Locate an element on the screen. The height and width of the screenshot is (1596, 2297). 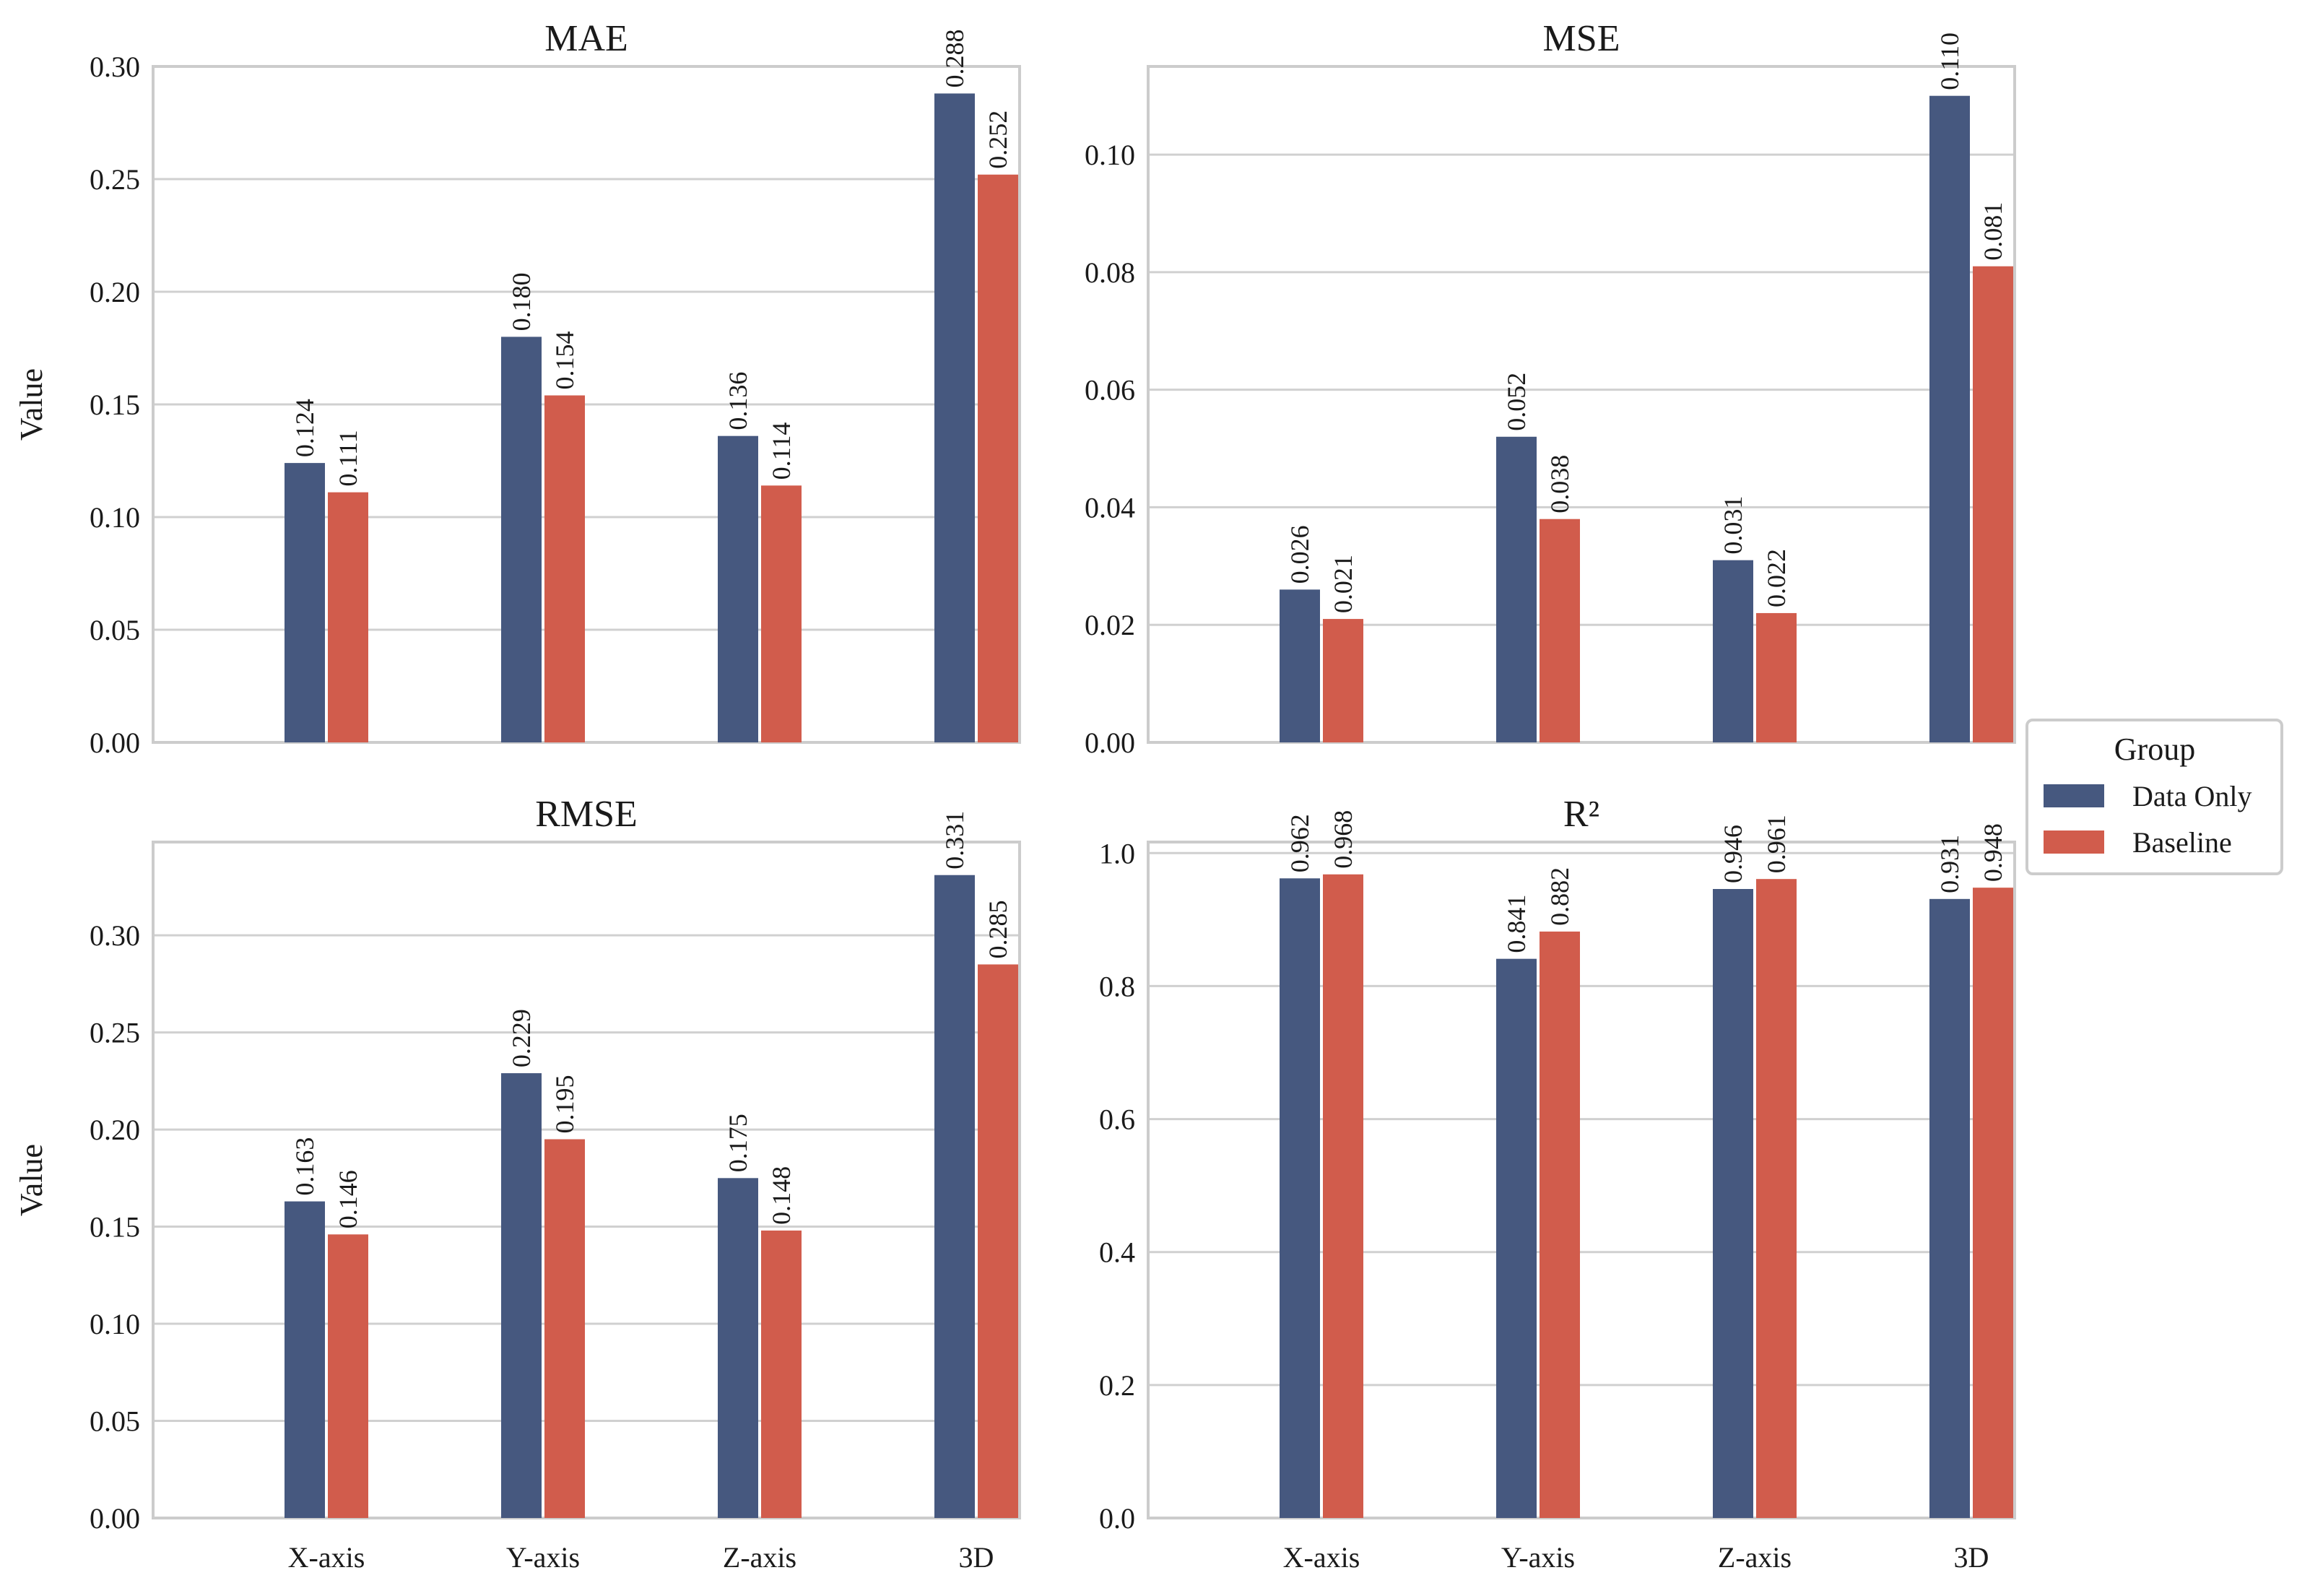
data-label: 0.110 is located at coordinates (1950, 61).